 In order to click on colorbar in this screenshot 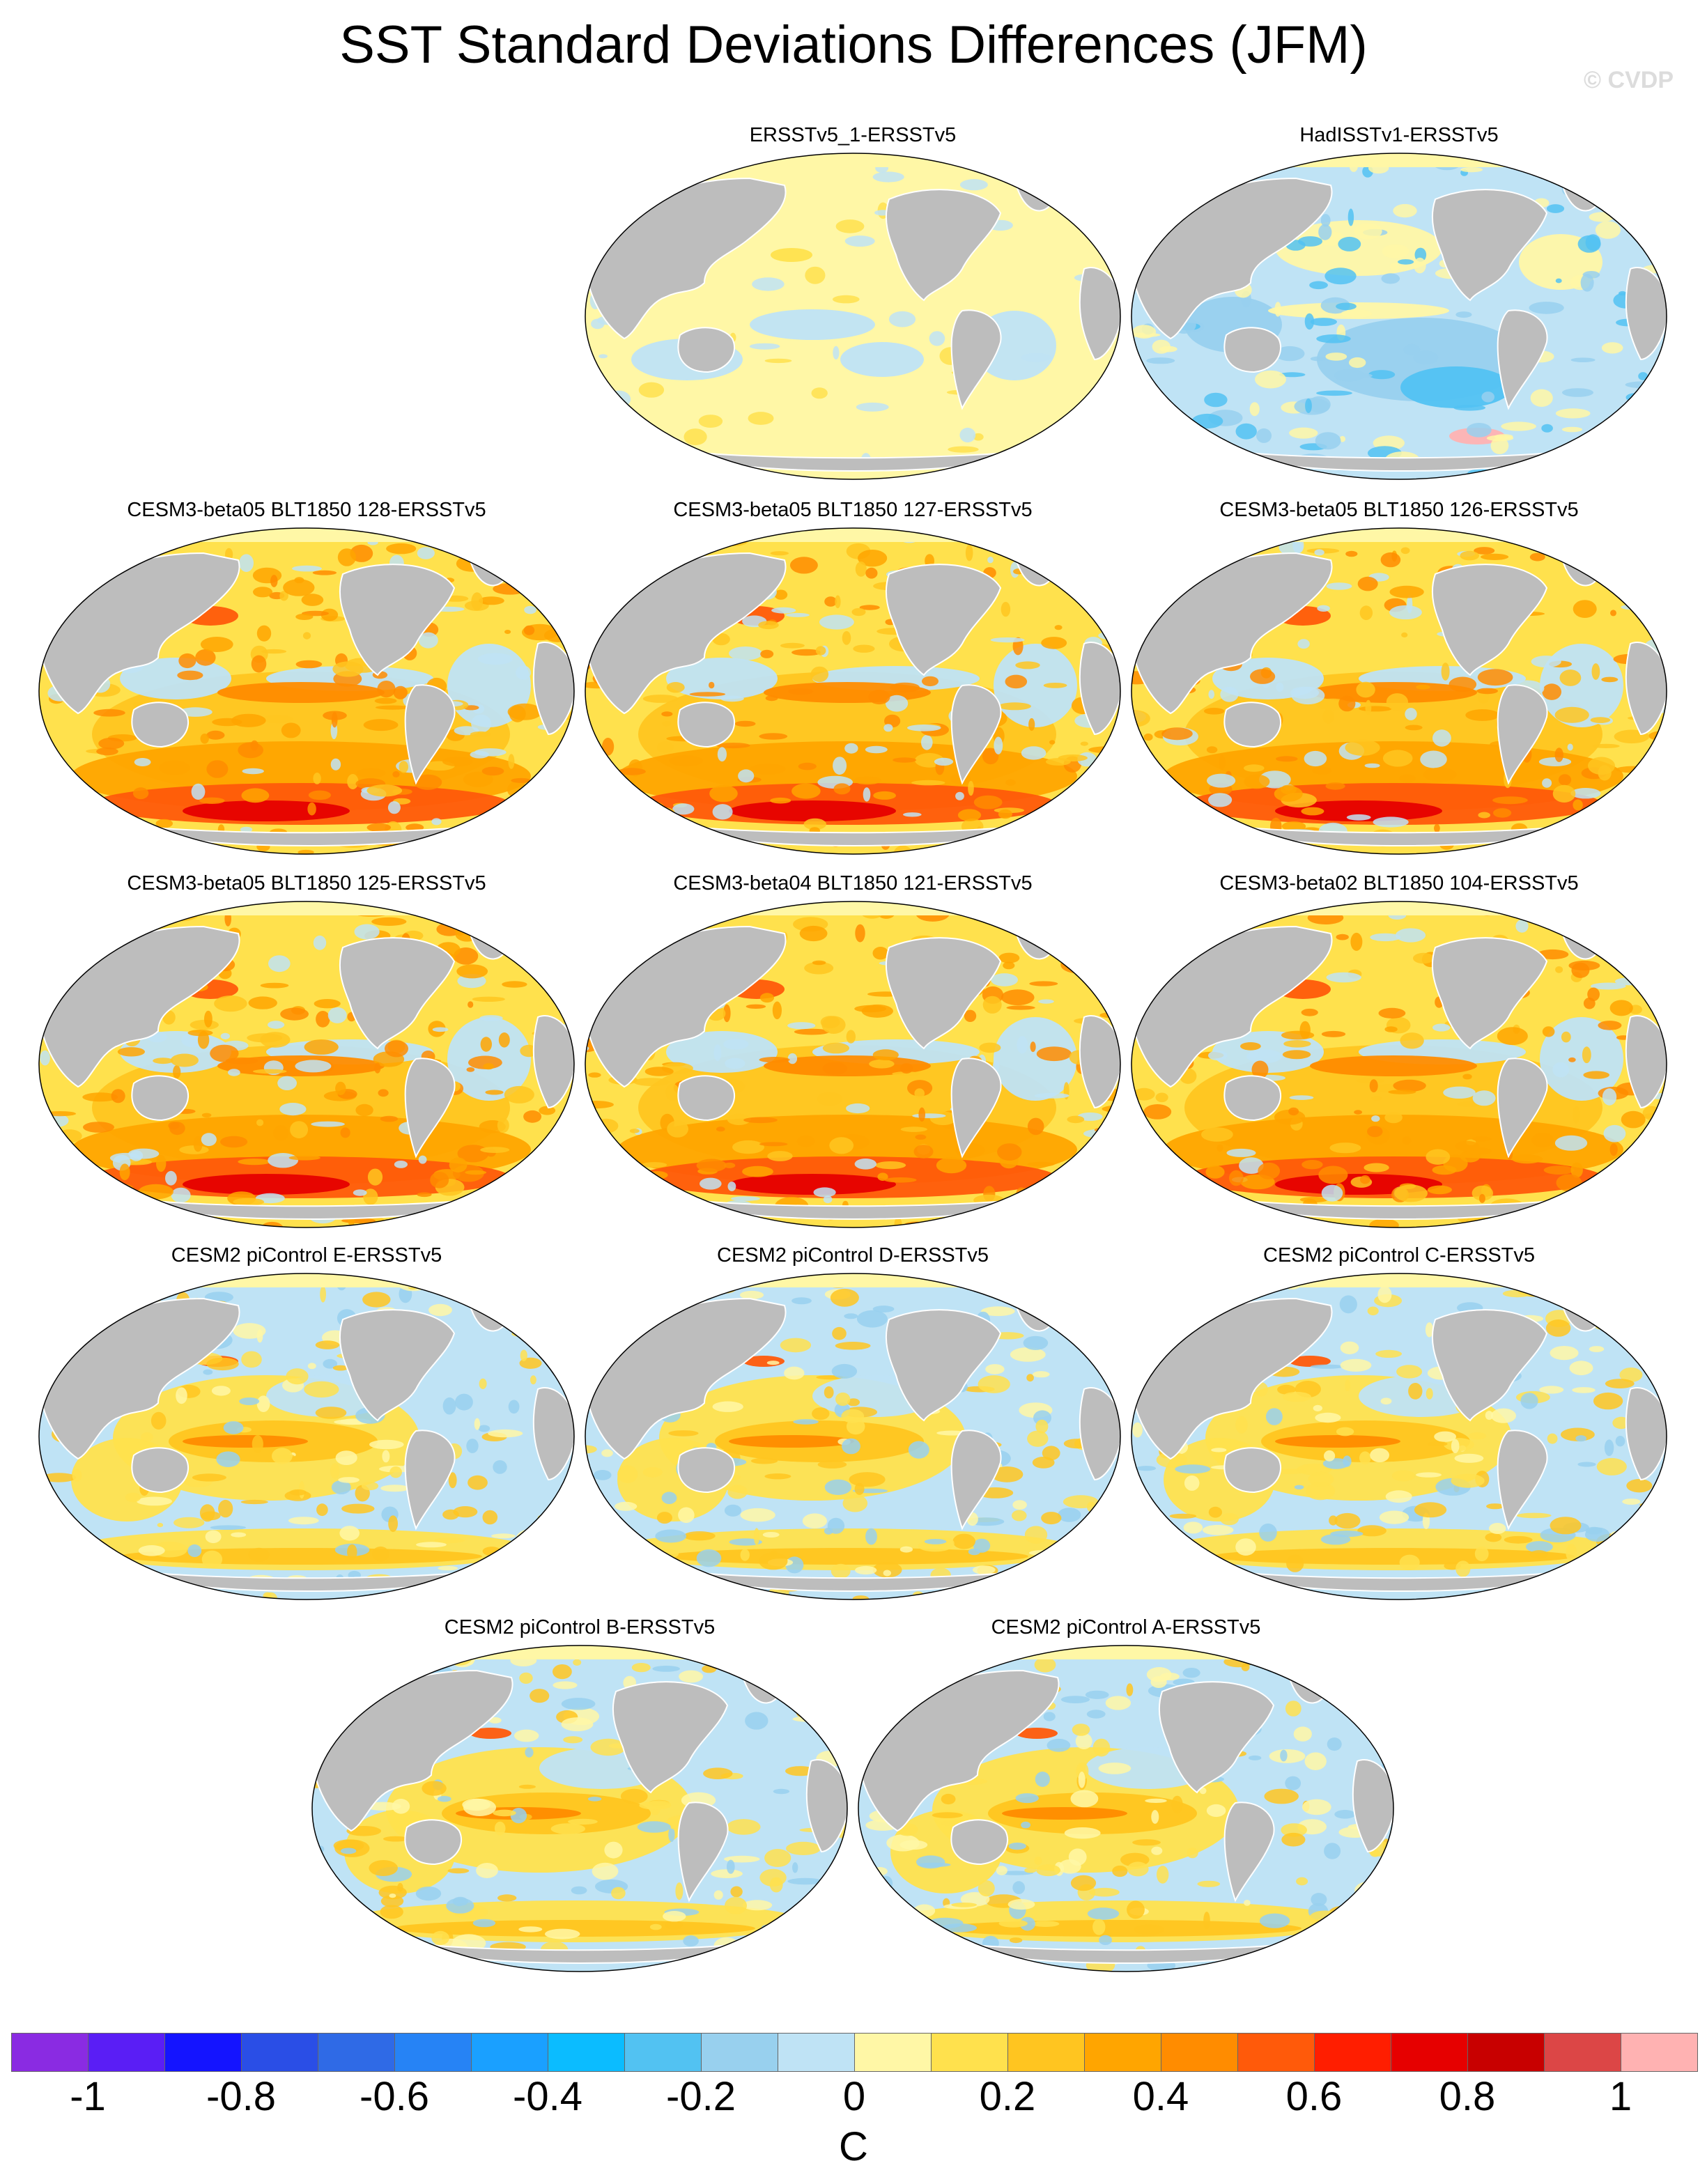, I will do `click(855, 2052)`.